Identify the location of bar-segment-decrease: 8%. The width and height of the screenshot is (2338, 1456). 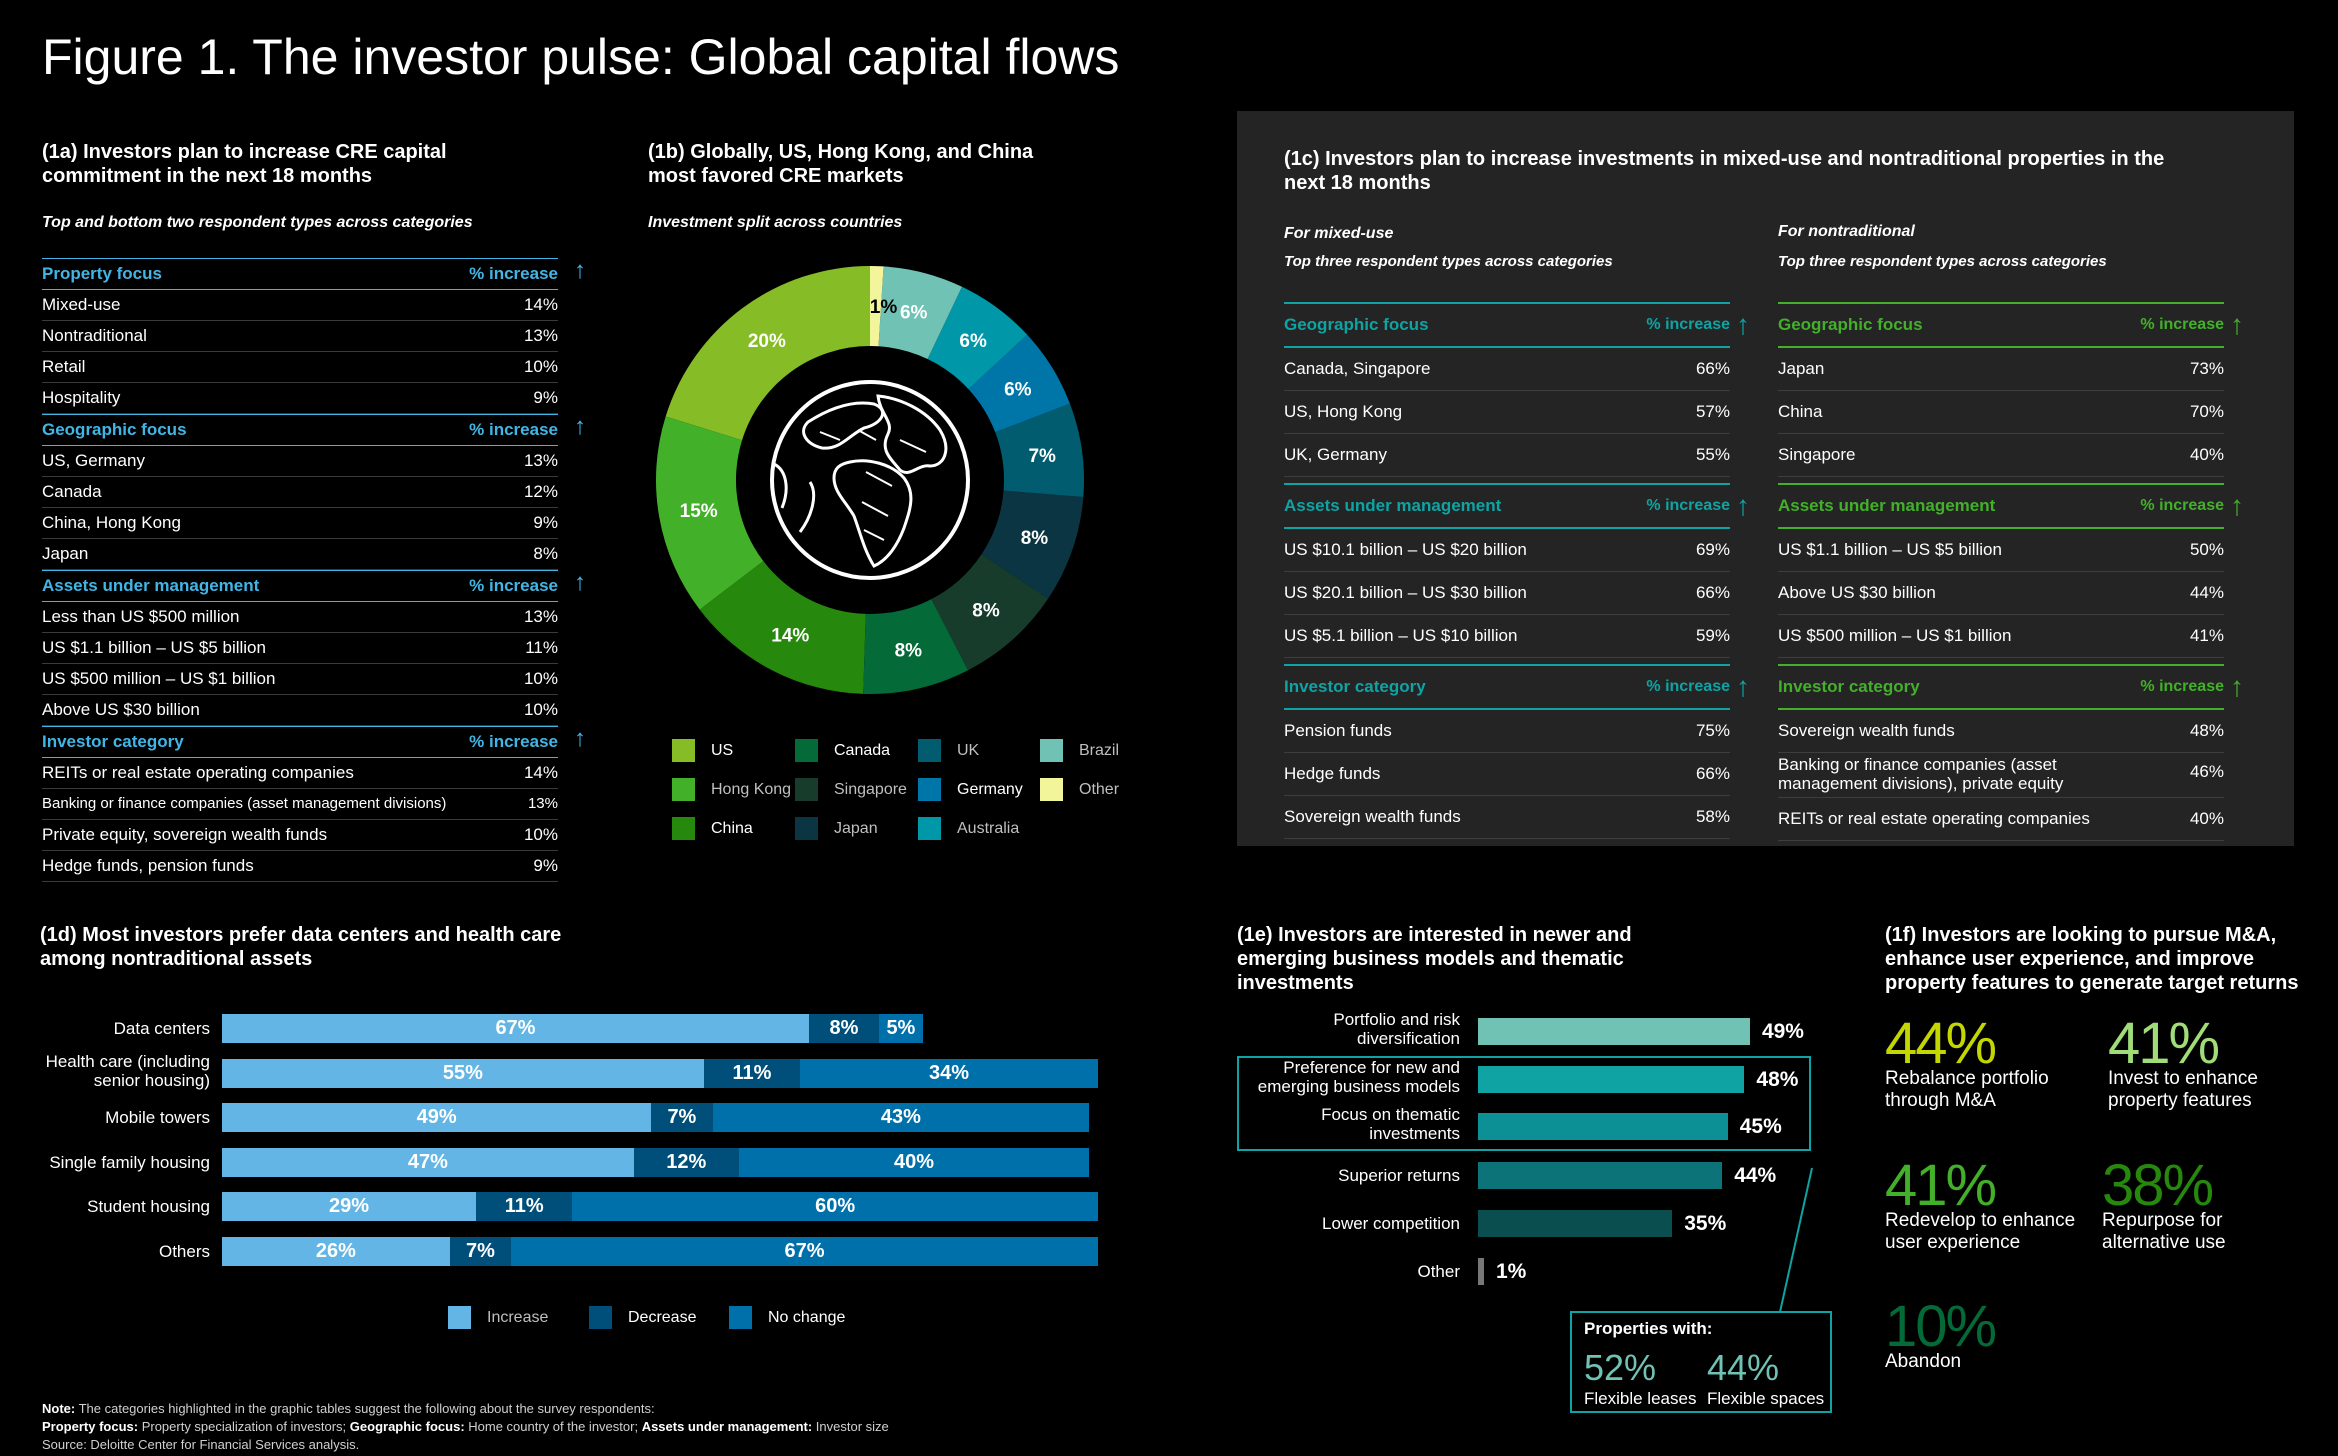
(843, 1028).